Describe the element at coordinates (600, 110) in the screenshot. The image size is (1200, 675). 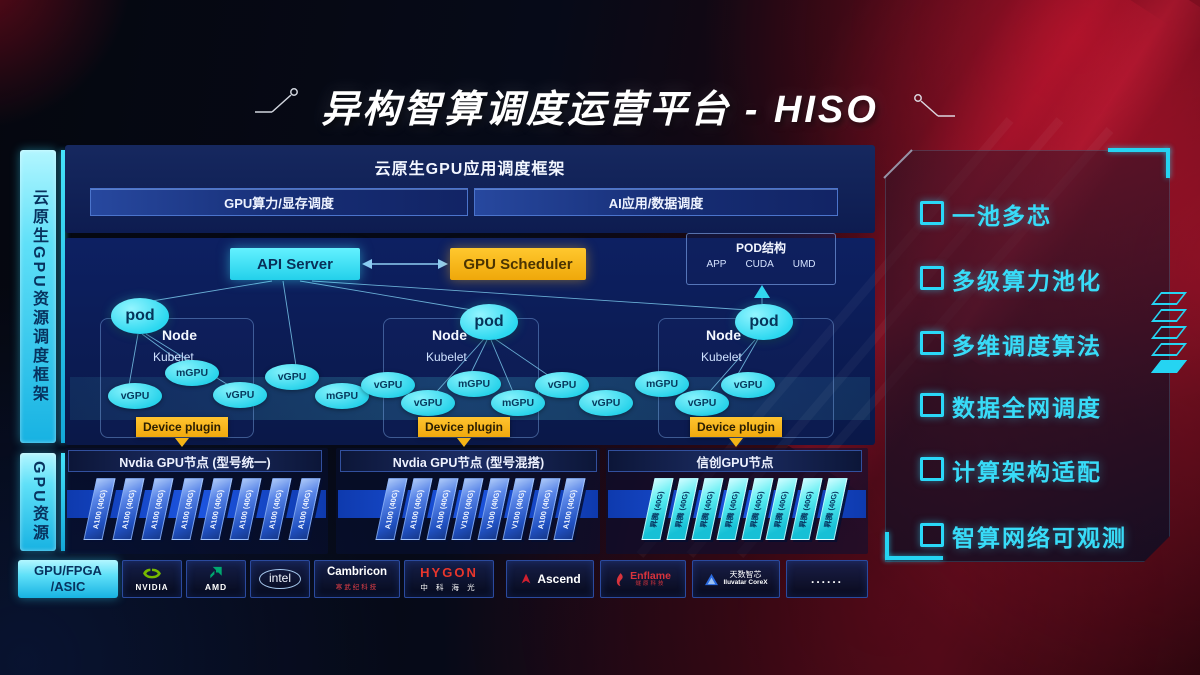
I see `page-title: 异构智算调度运营平台 - HISO` at that location.